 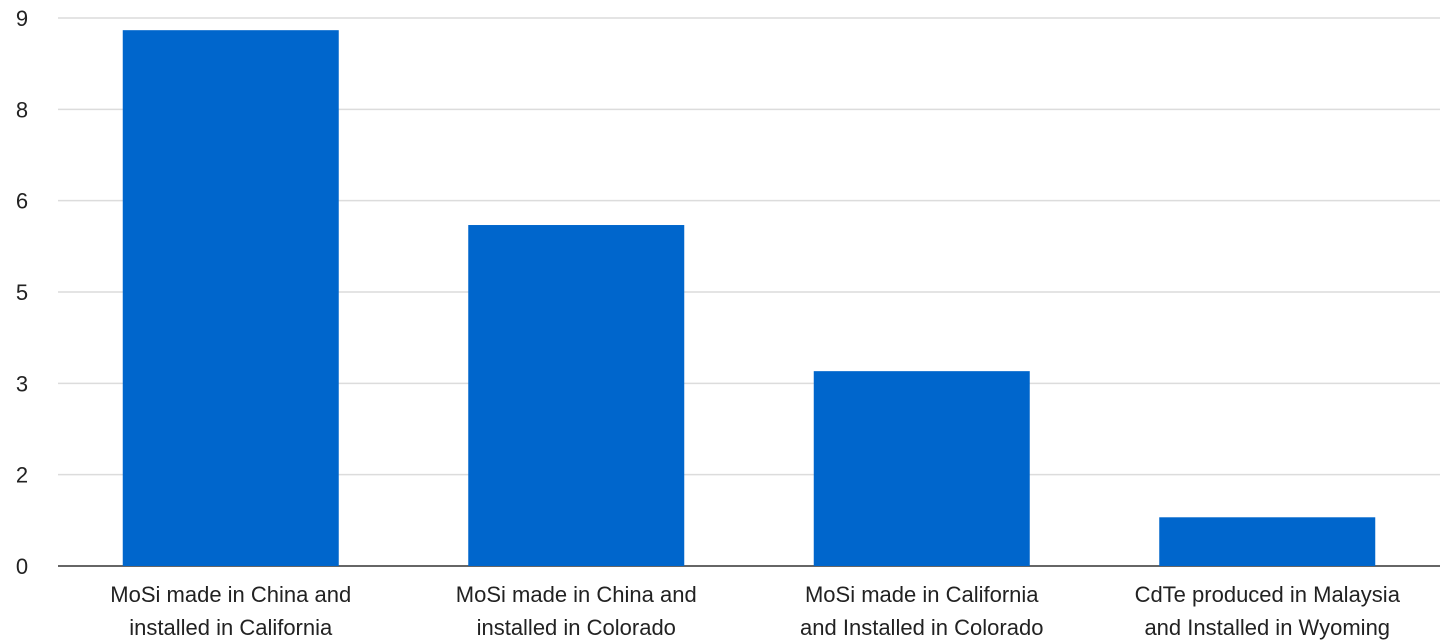 I want to click on x-category-label-line: MoSi made in California, so click(x=922, y=594).